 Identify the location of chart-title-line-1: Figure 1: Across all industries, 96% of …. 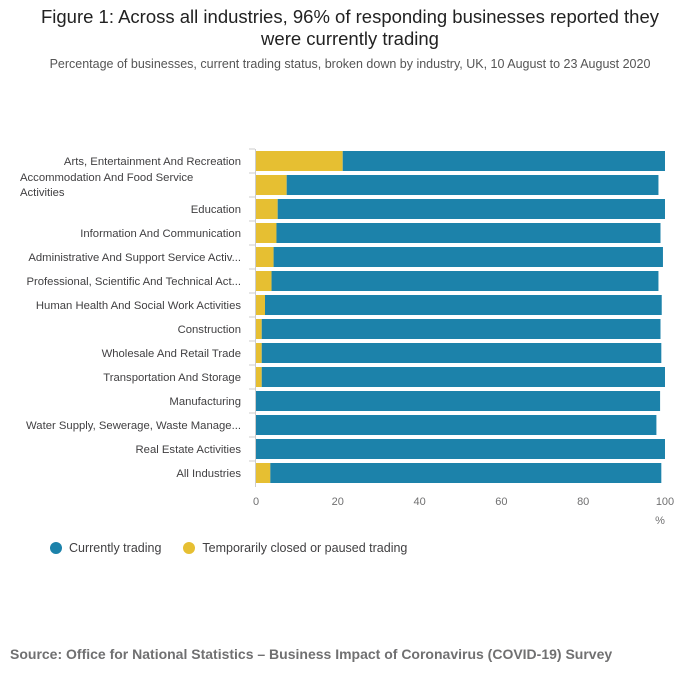
(350, 16).